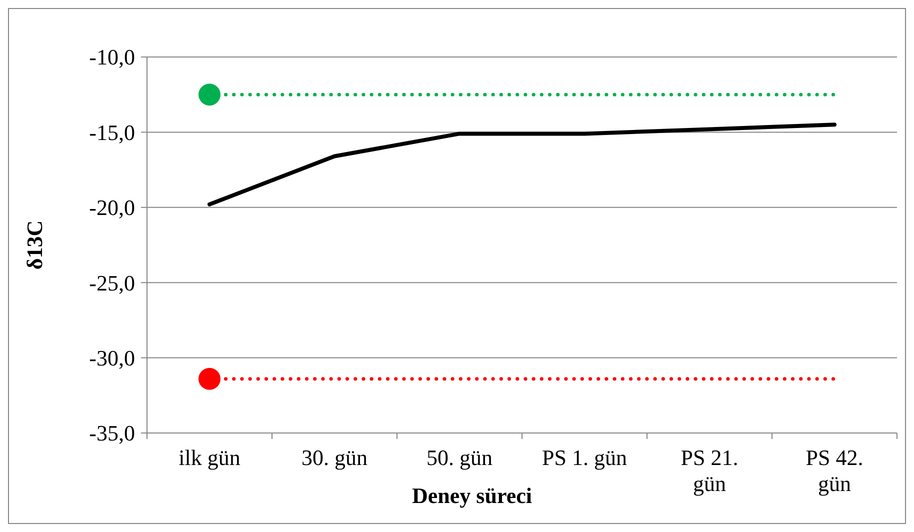 This screenshot has height=532, width=914. What do you see at coordinates (112, 207) in the screenshot?
I see `y-tick-label: -20,0` at bounding box center [112, 207].